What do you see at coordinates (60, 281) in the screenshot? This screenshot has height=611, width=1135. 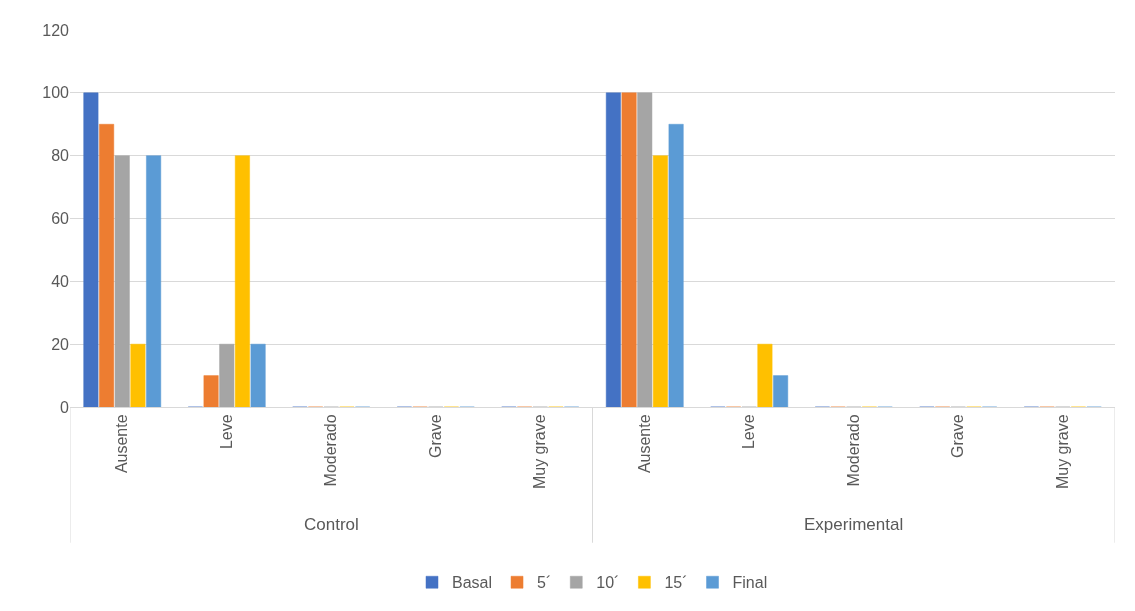 I see `y-tick-label: 40` at bounding box center [60, 281].